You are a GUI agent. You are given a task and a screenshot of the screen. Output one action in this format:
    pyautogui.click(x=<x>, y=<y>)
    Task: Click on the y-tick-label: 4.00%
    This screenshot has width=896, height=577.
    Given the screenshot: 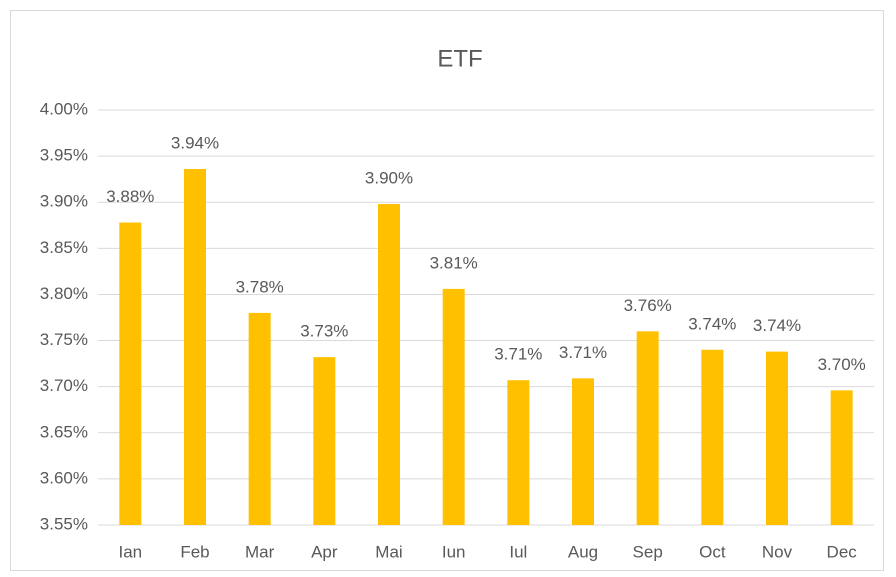 What is the action you would take?
    pyautogui.click(x=64, y=108)
    